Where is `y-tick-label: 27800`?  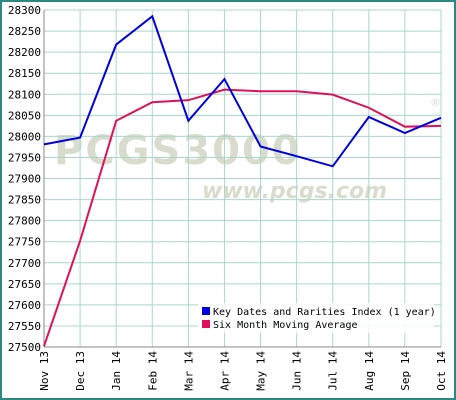 y-tick-label: 27800 is located at coordinates (24, 221).